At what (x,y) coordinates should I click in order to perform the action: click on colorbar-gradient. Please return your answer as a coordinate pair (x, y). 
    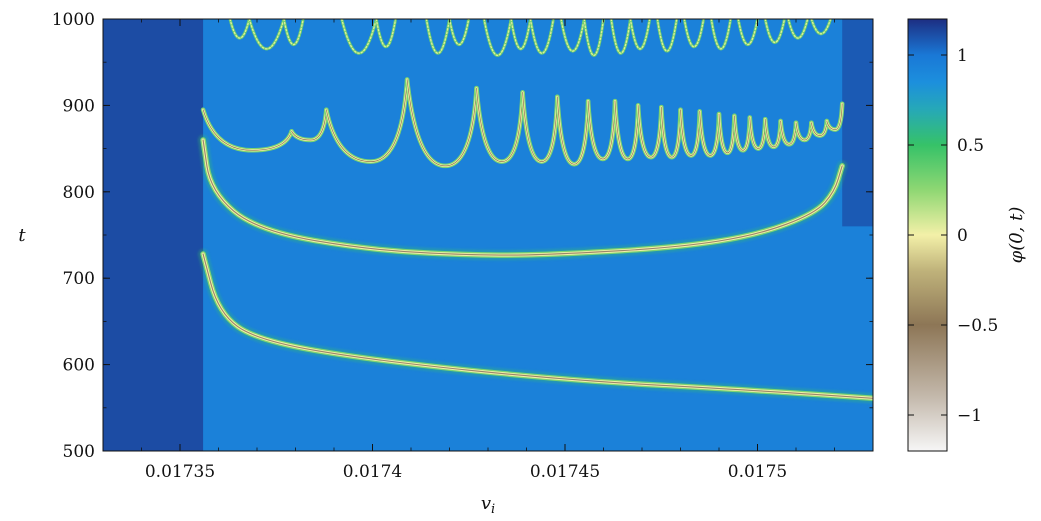
    Looking at the image, I should click on (927, 235).